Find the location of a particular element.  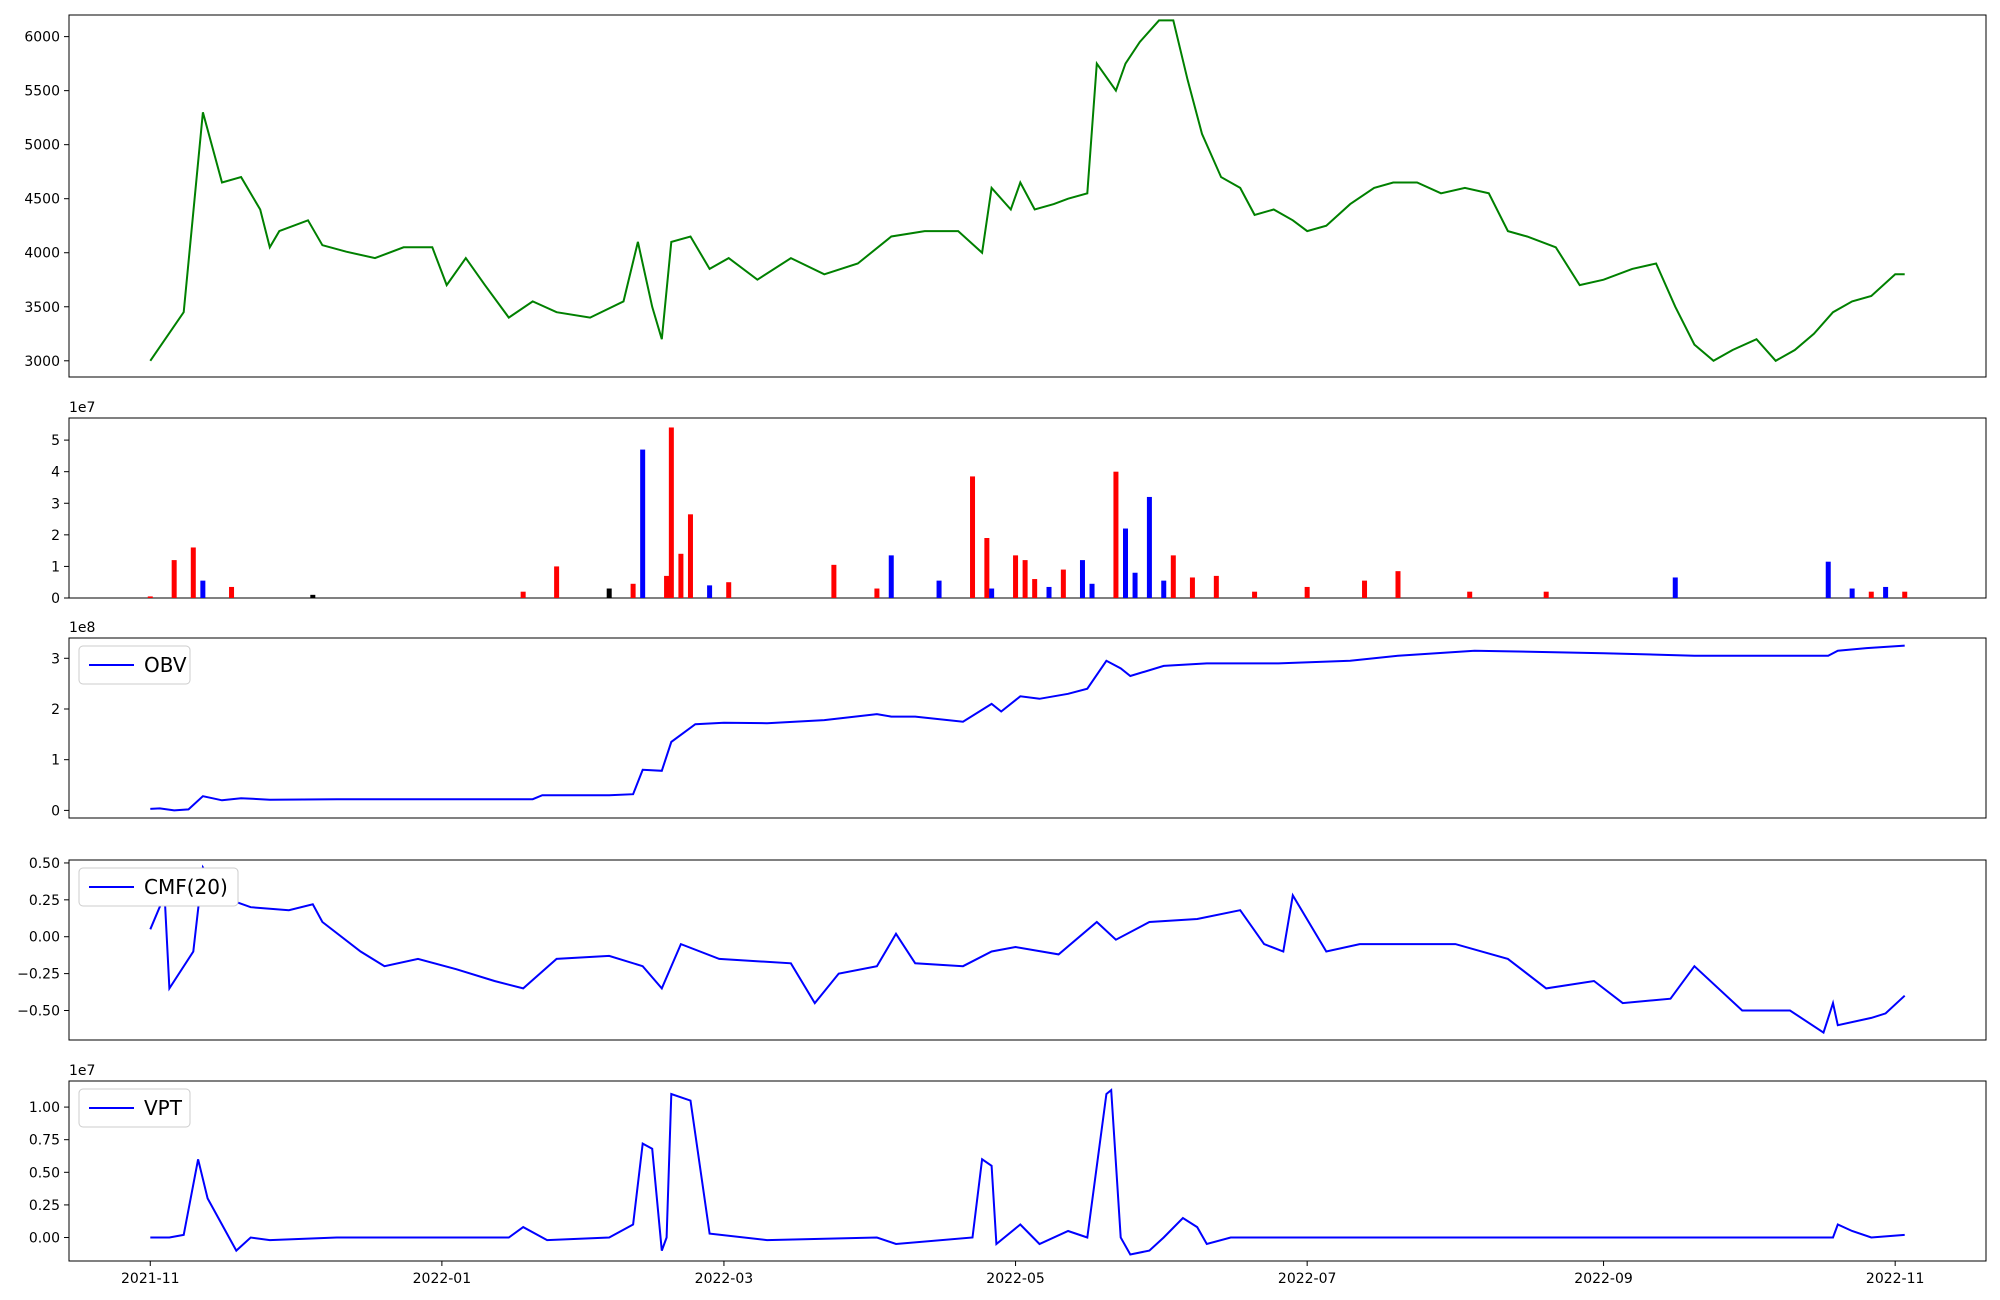

y-tick-label: −0.25 is located at coordinates (38, 975).